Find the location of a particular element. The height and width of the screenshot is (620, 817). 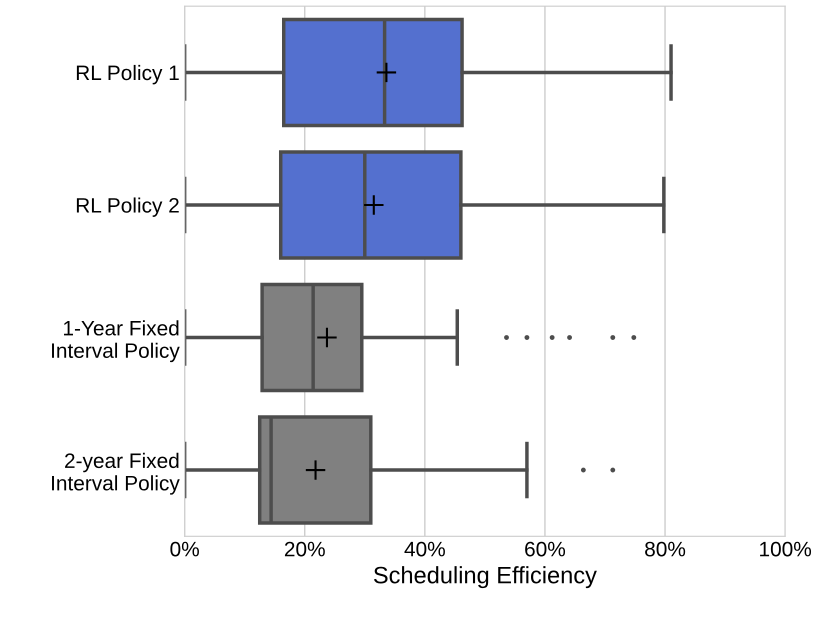

x-axis-title: Scheduling Efficiency is located at coordinates (485, 577).